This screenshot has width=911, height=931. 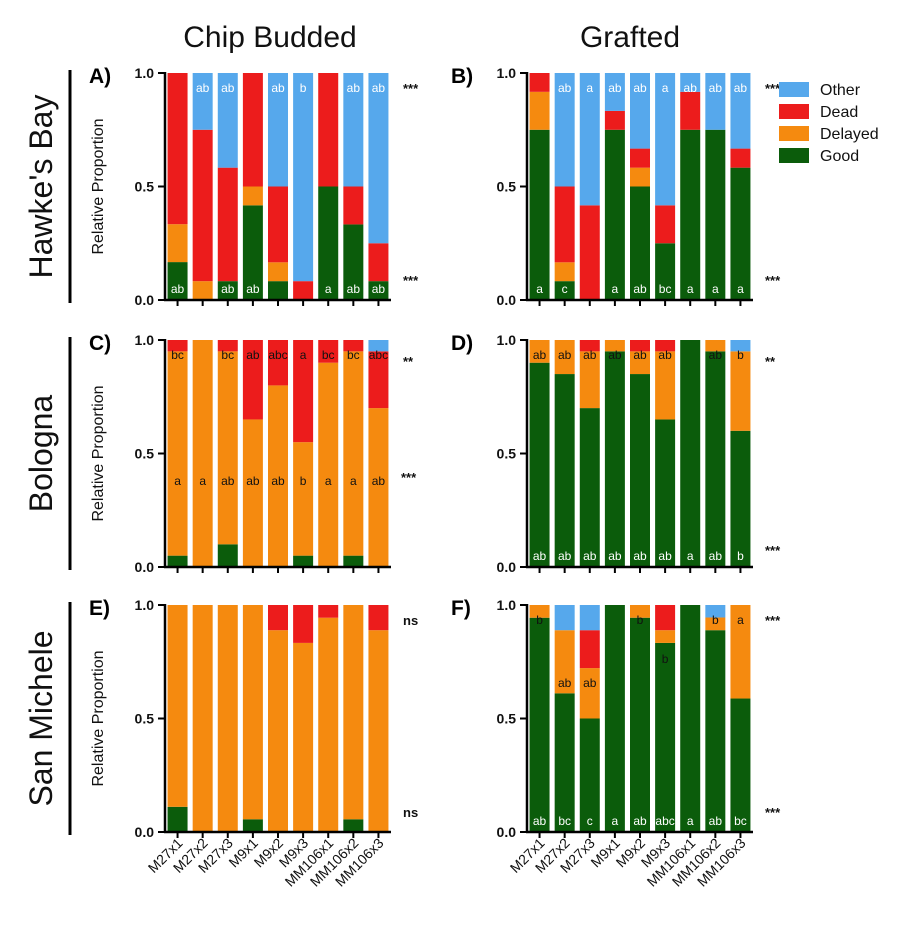 What do you see at coordinates (253, 289) in the screenshot?
I see `bottom-letter-M9x1: ab` at bounding box center [253, 289].